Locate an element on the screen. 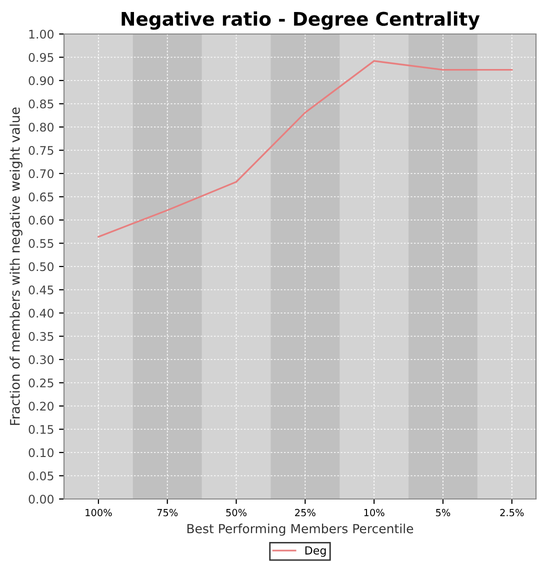 This screenshot has width=539, height=563. y-tick-label: 0.15 is located at coordinates (41, 429).